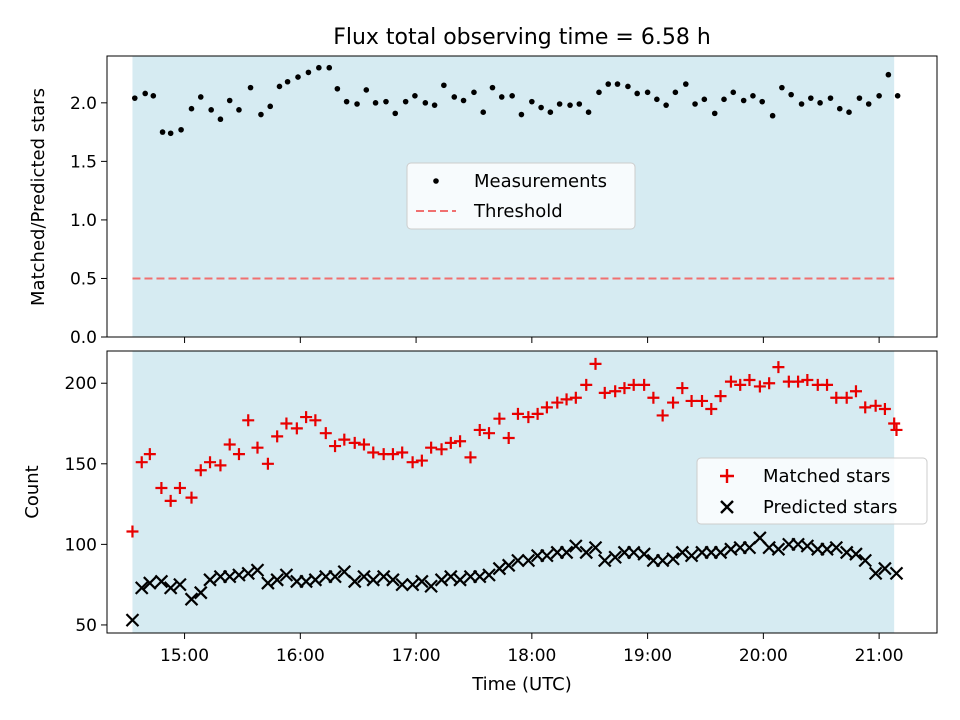  What do you see at coordinates (518, 211) in the screenshot?
I see `legend-item-threshold: Threshold` at bounding box center [518, 211].